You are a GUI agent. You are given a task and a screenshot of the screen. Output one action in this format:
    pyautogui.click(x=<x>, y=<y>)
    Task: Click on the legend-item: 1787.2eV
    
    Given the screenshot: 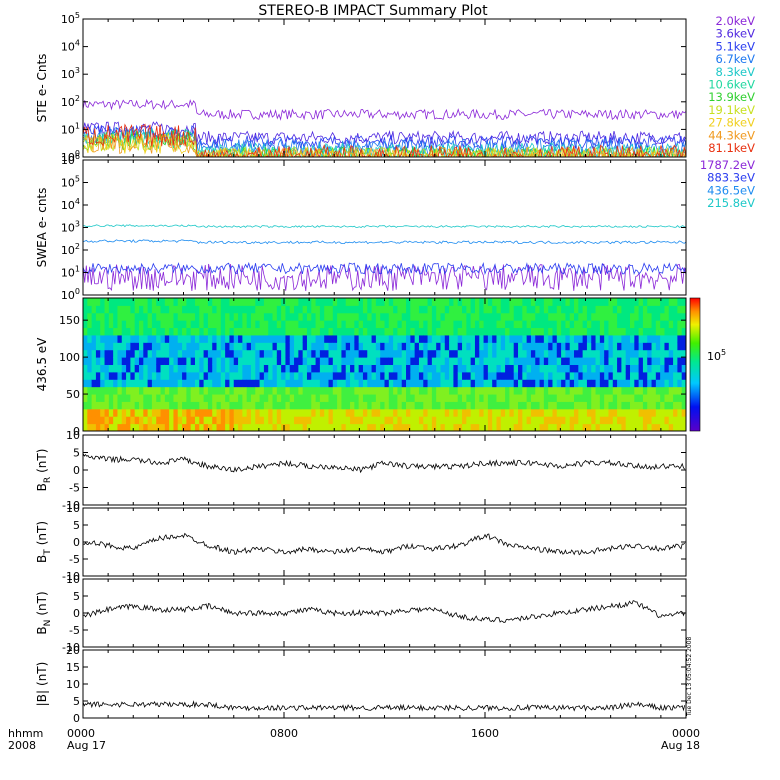 What is the action you would take?
    pyautogui.click(x=727, y=165)
    